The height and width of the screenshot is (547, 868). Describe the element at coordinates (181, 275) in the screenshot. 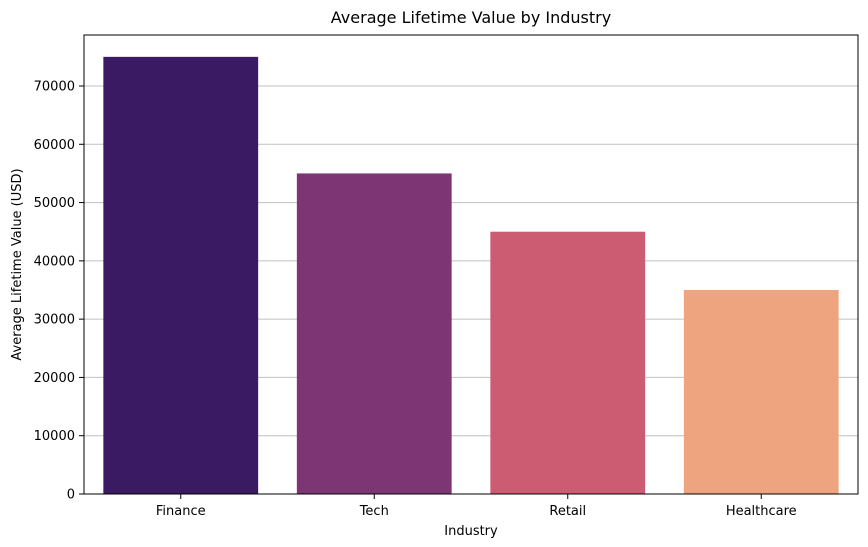

I see `bar-finance` at that location.